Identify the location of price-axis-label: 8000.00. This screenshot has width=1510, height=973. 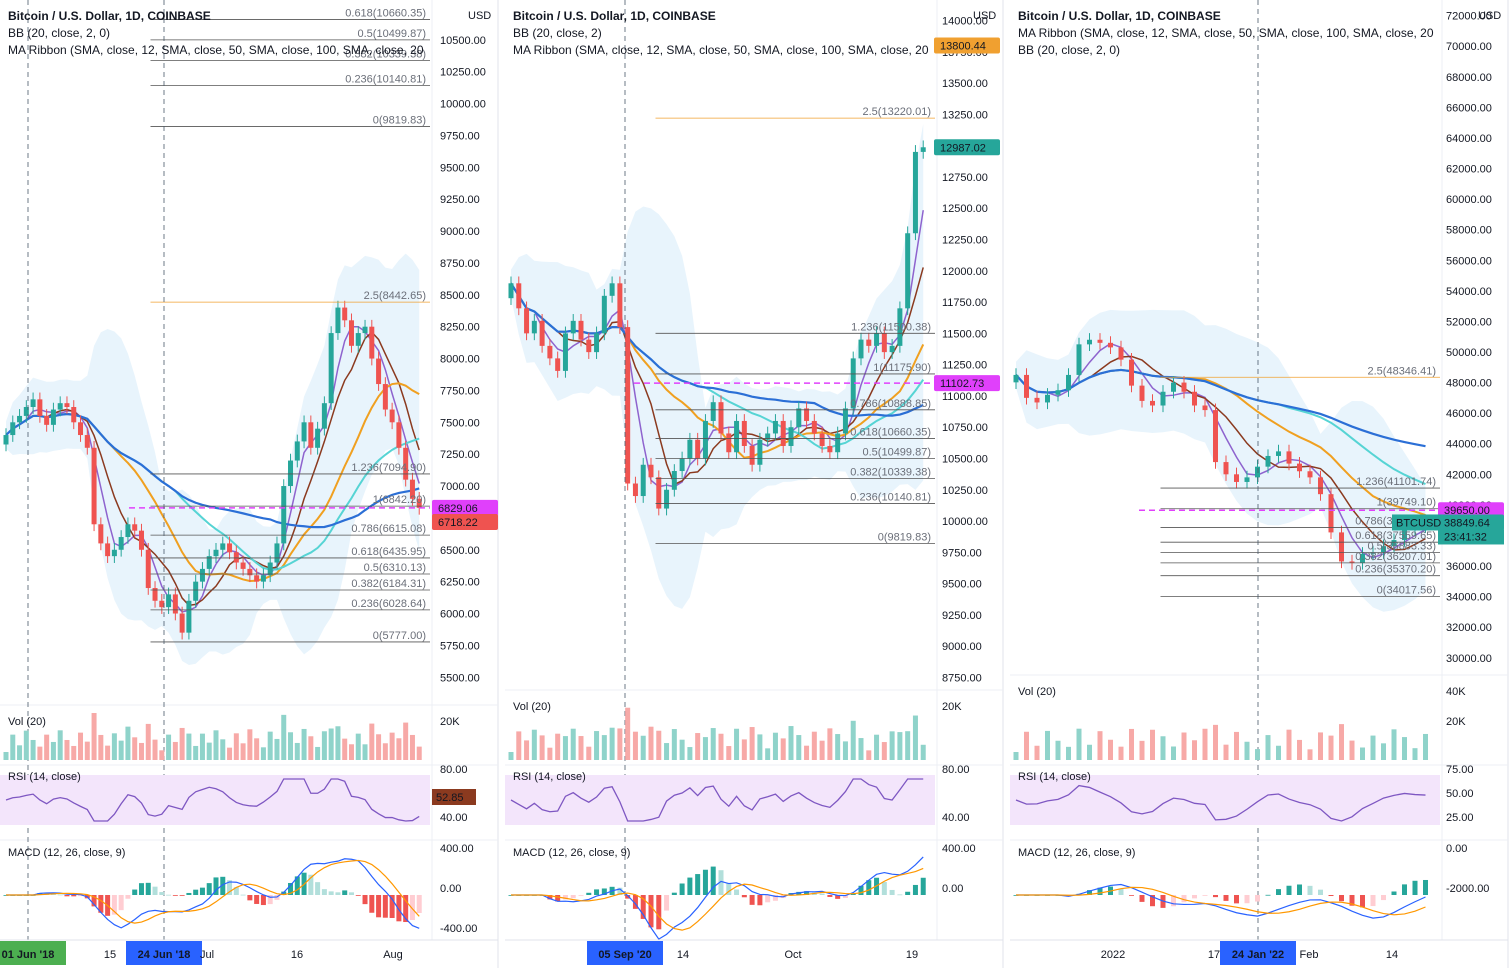
(460, 360).